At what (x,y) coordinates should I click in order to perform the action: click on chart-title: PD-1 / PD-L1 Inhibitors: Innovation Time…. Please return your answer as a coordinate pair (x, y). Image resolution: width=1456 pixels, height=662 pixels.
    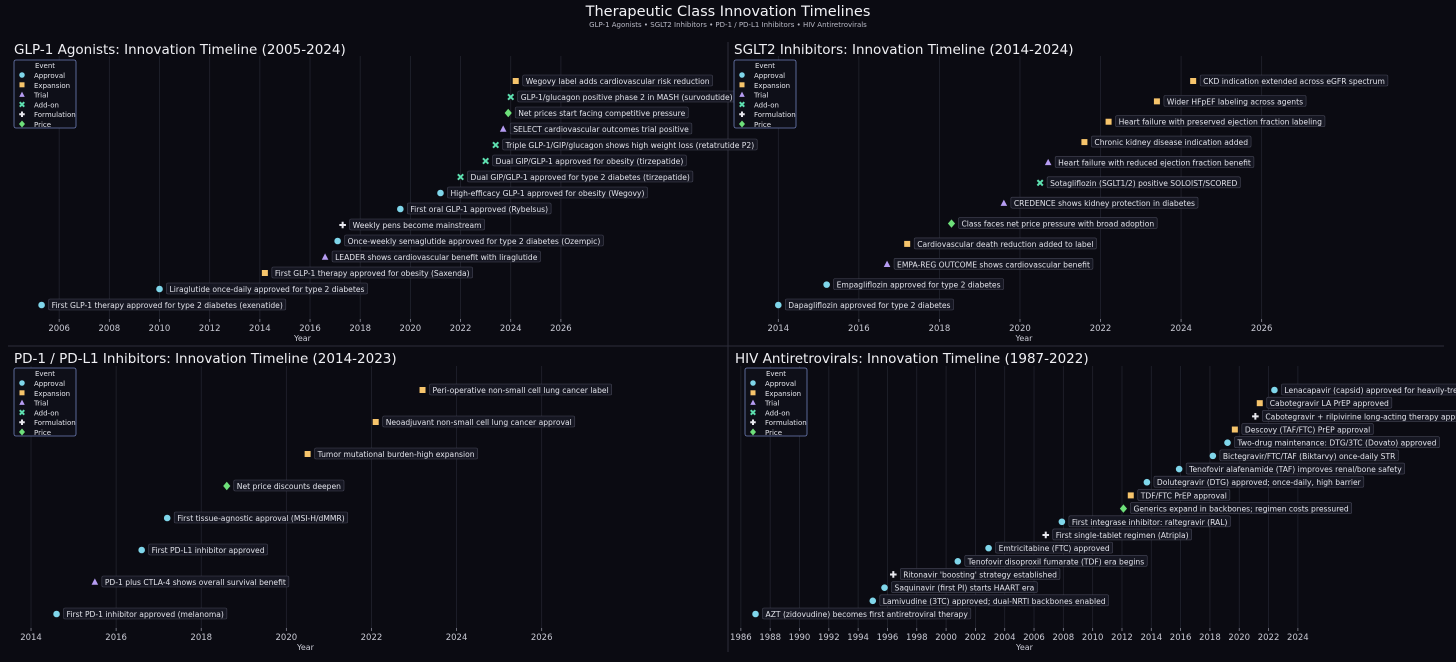
    Looking at the image, I should click on (205, 359).